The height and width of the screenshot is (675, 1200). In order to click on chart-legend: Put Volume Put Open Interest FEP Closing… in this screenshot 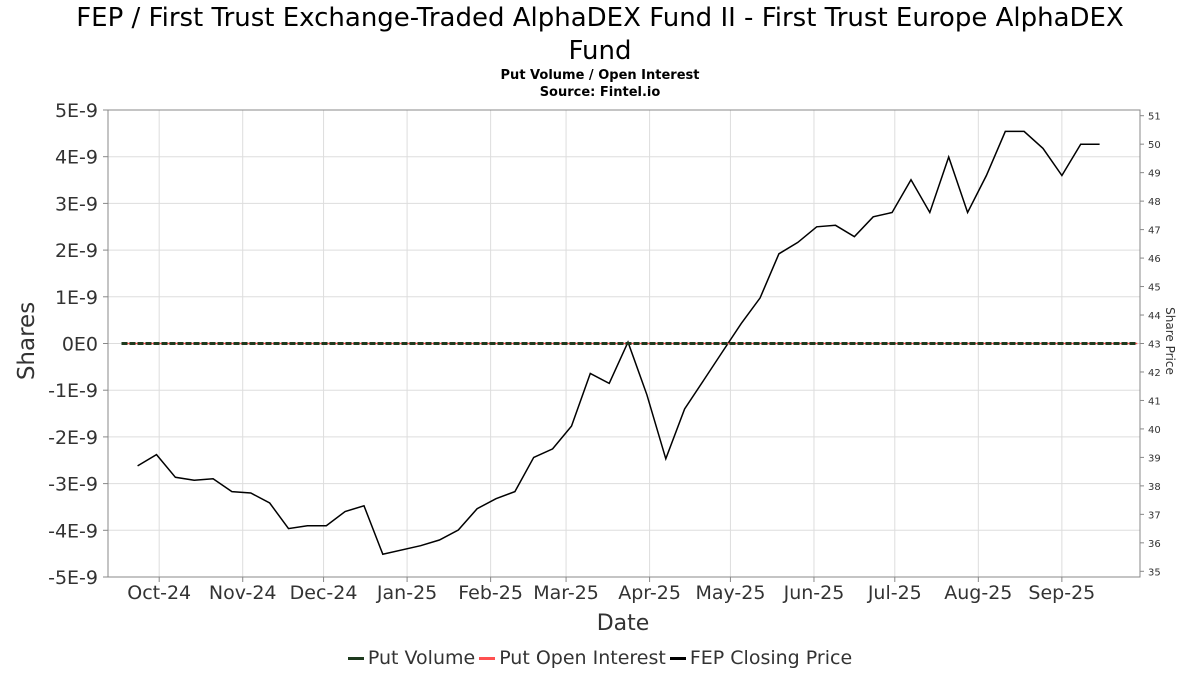, I will do `click(600, 658)`.